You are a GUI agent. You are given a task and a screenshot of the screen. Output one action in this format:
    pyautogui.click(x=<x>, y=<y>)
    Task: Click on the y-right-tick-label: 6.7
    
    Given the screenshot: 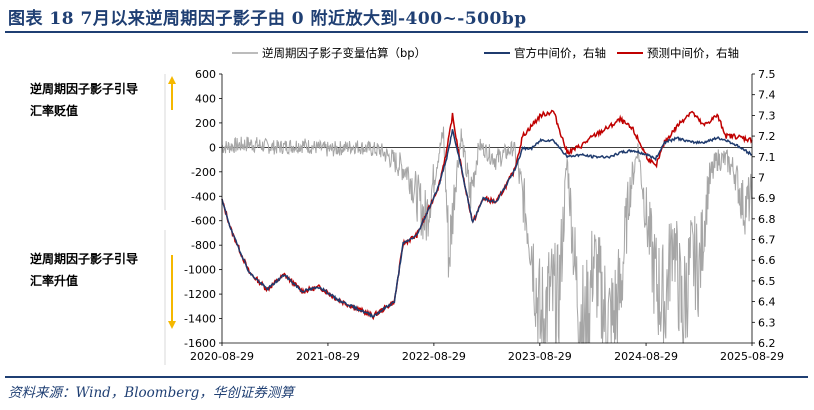 What is the action you would take?
    pyautogui.click(x=767, y=240)
    